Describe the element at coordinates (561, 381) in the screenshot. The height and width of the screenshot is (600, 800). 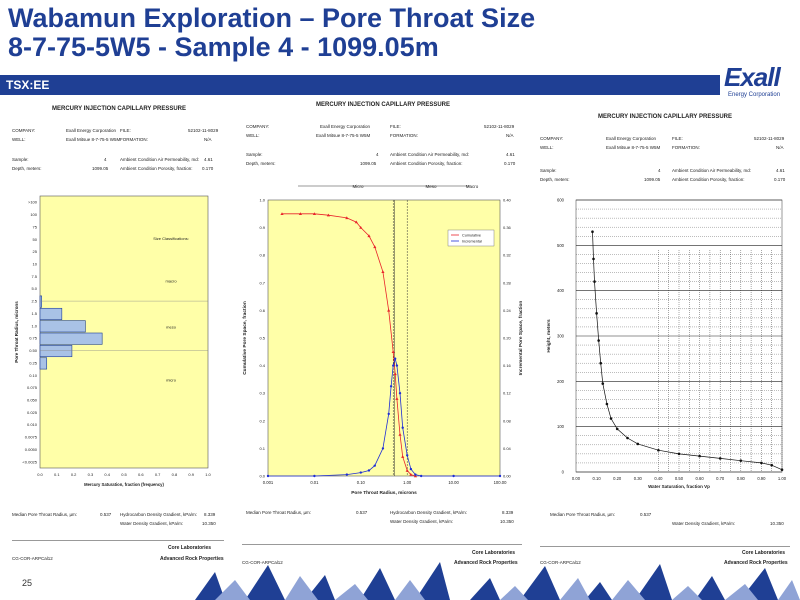
I see `y-tick-label: 200` at that location.